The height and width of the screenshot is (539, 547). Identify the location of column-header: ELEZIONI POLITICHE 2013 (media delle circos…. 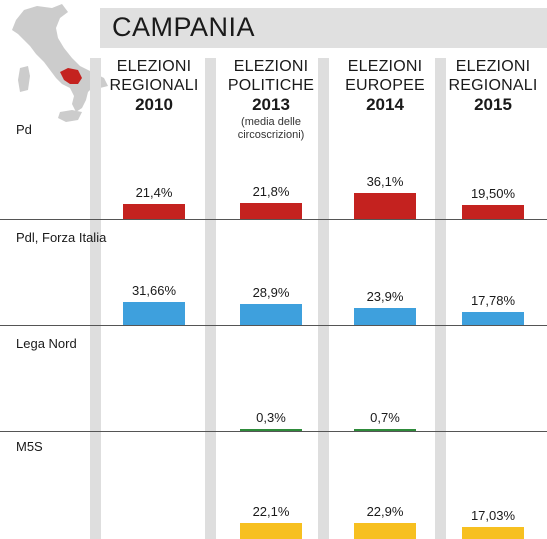
(271, 99).